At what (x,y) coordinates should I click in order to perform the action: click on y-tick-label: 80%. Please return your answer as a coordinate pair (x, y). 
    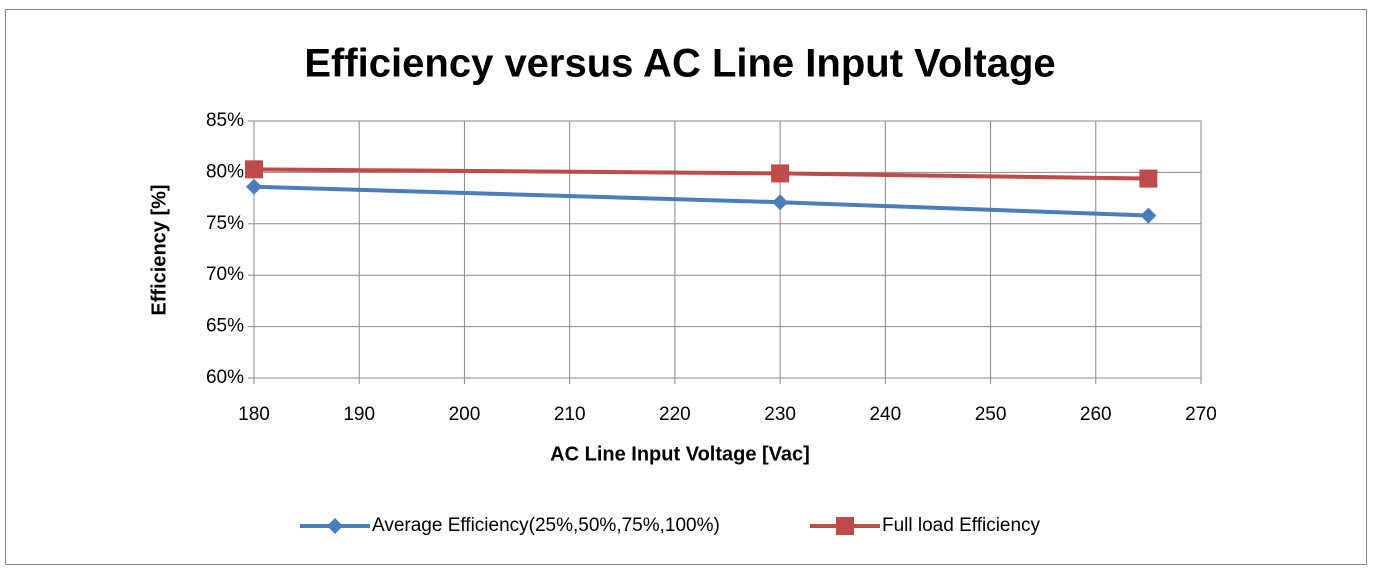
    Looking at the image, I should click on (225, 171).